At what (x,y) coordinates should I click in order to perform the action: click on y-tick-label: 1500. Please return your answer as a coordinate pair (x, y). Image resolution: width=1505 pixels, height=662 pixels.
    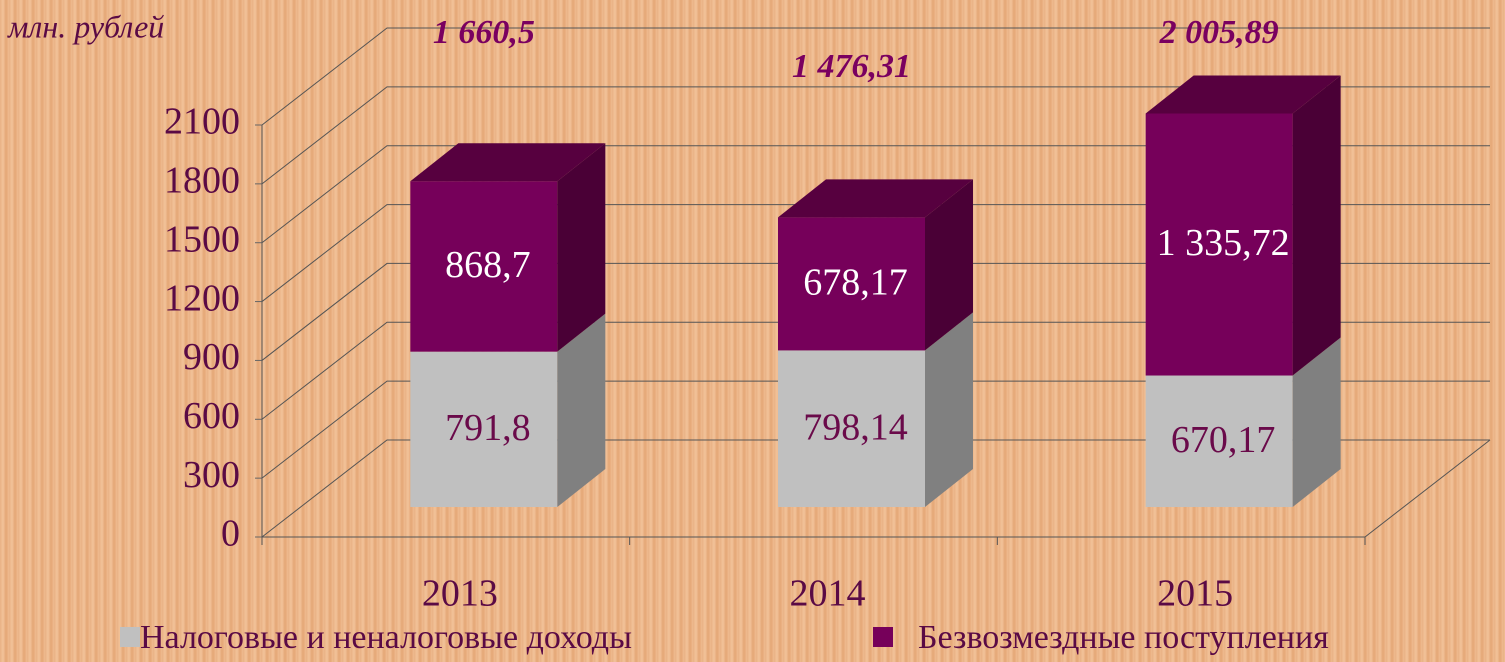
    Looking at the image, I should click on (202, 239).